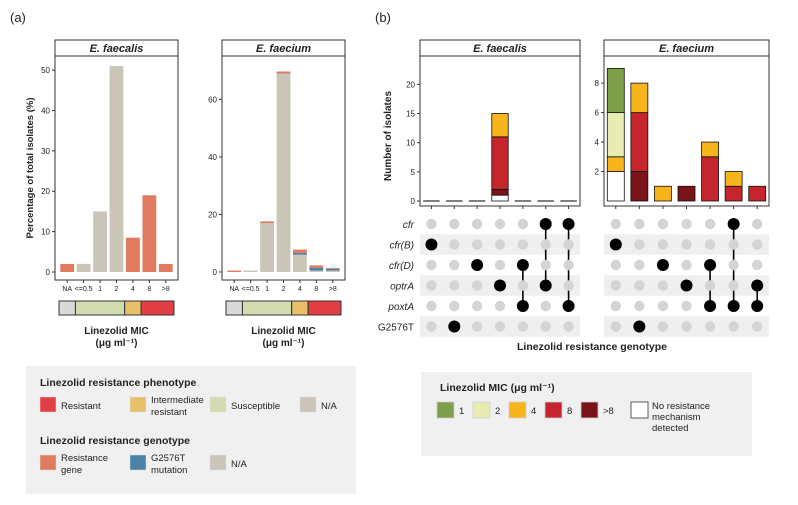 The image size is (798, 505). Describe the element at coordinates (169, 412) in the screenshot. I see `legend-phenotype-label: resistant` at that location.